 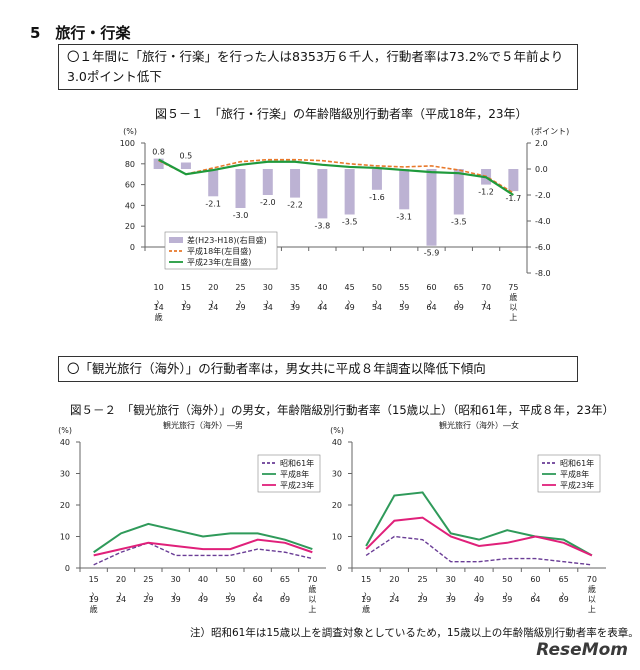 I want to click on x-tick-label: 75 歳以上, so click(x=513, y=302).